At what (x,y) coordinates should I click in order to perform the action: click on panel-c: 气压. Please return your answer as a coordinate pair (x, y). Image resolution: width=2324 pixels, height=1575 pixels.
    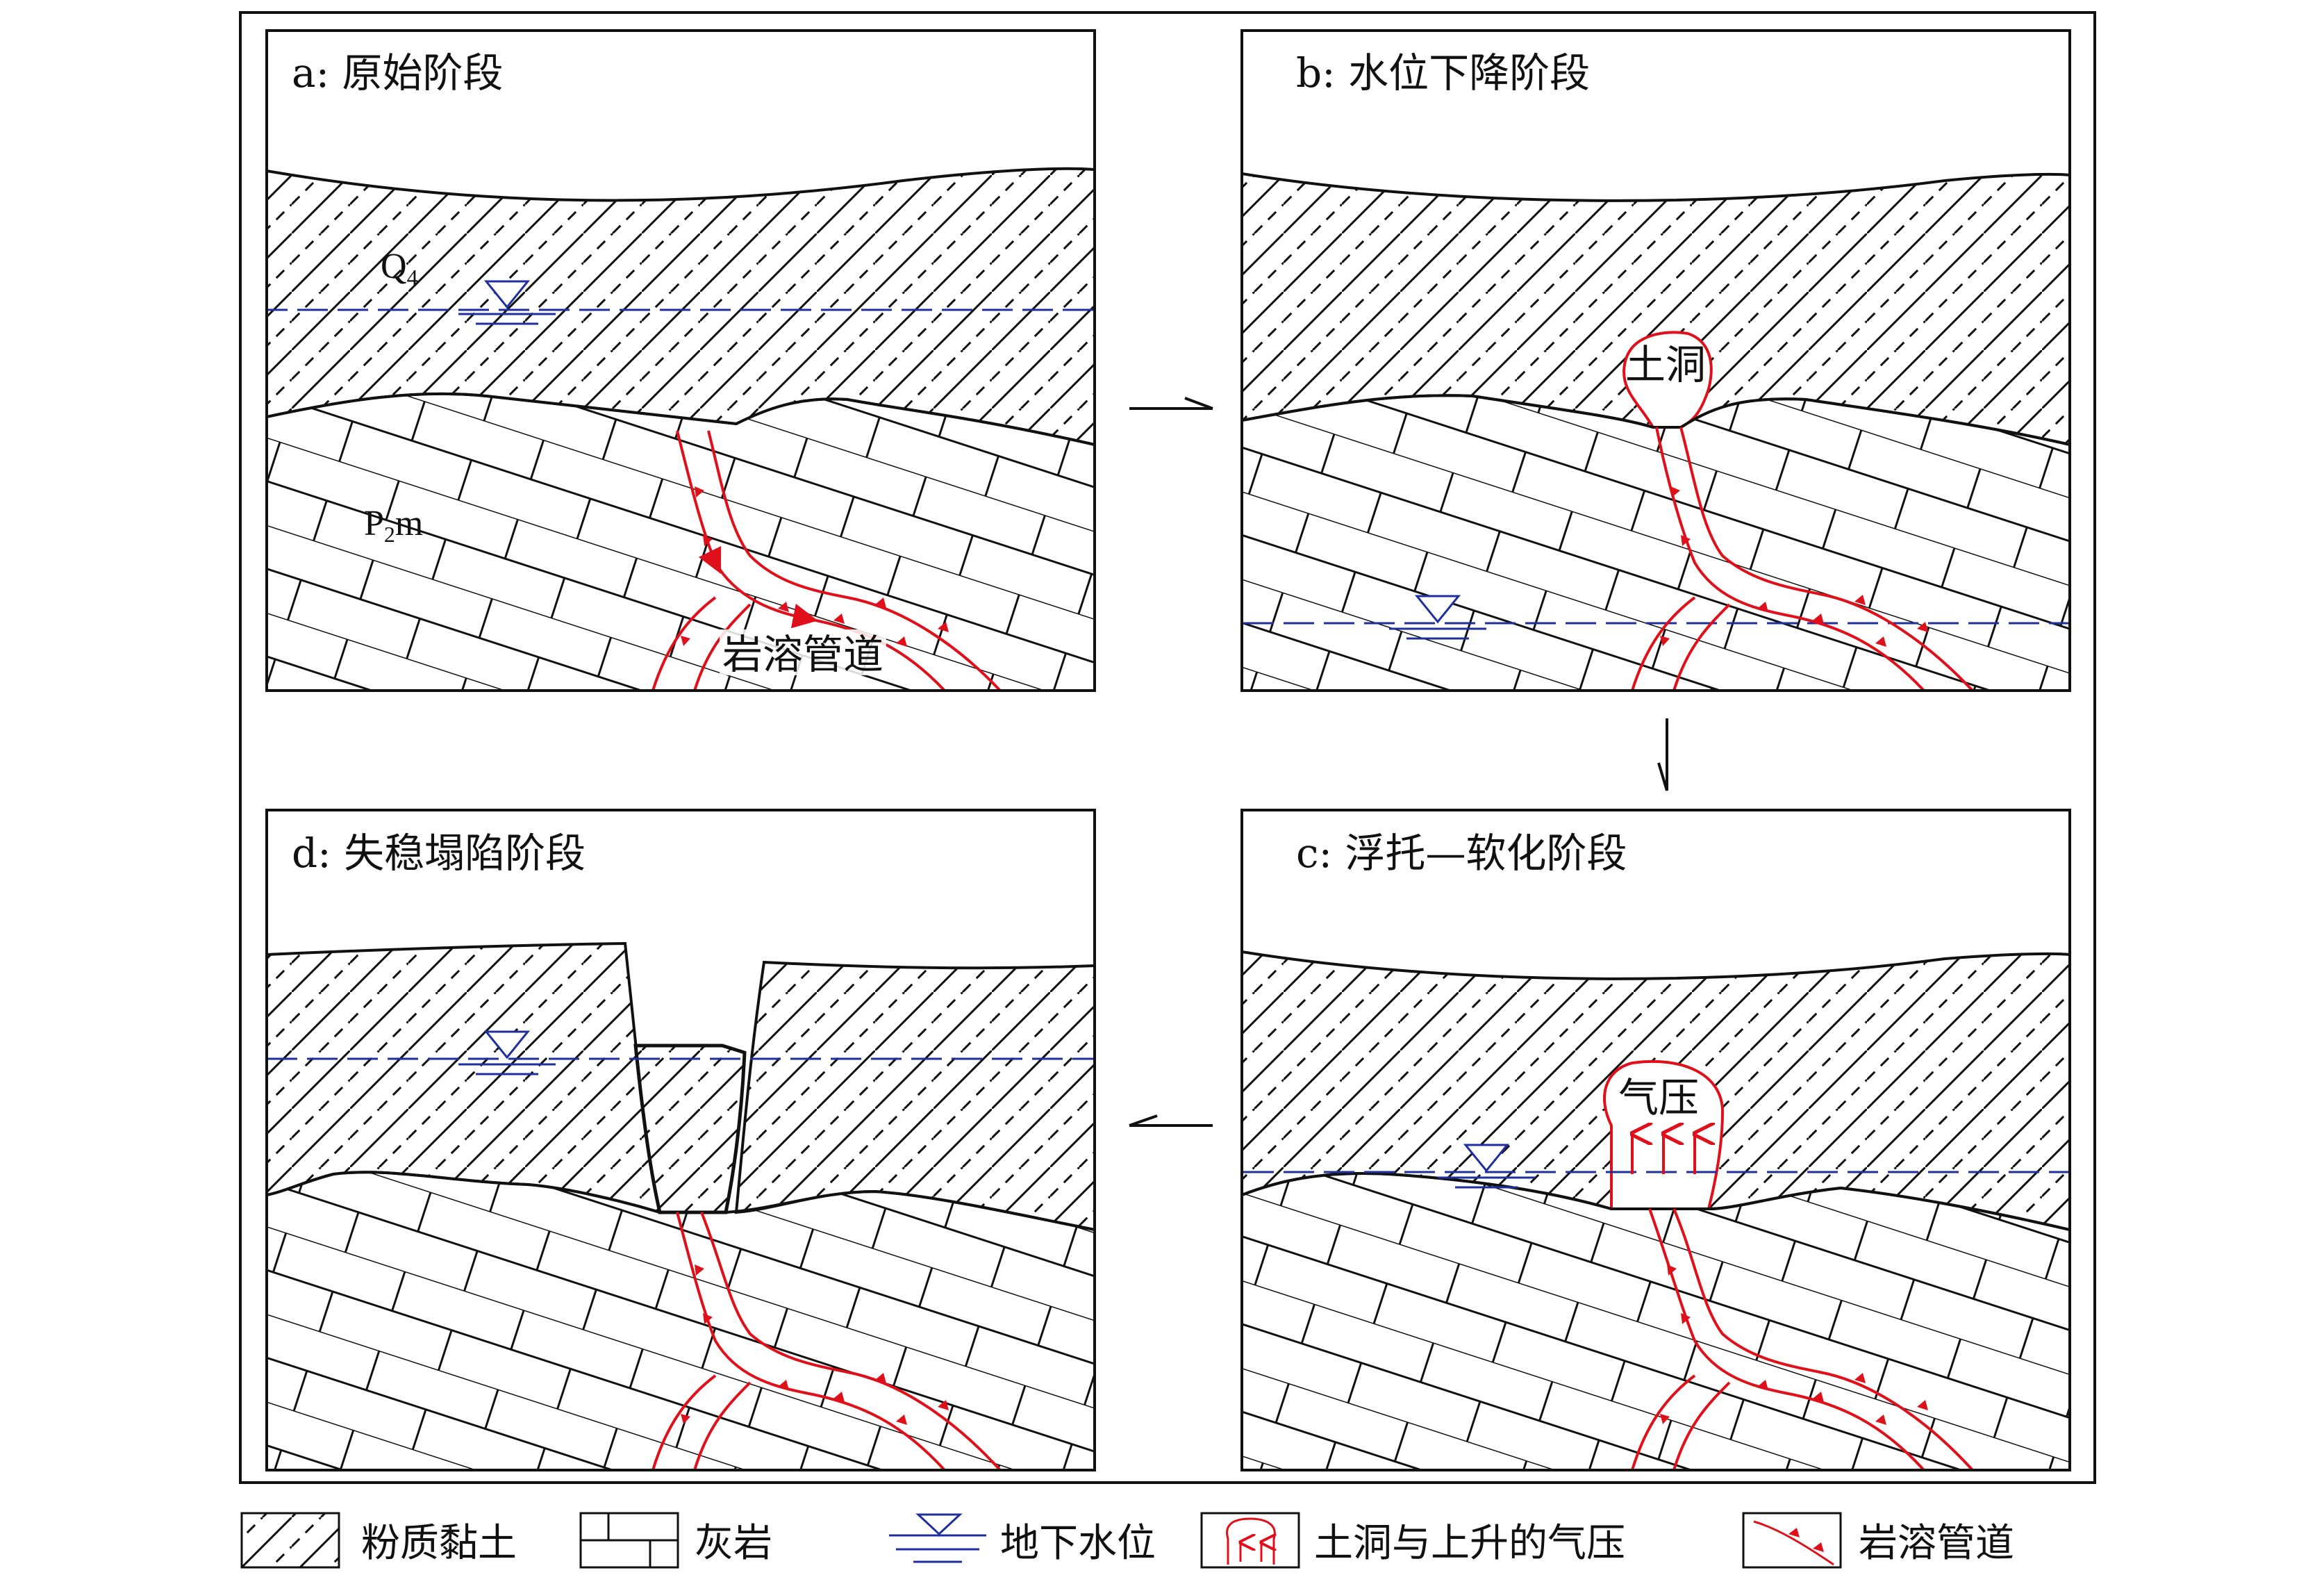
    Looking at the image, I should click on (1656, 1210).